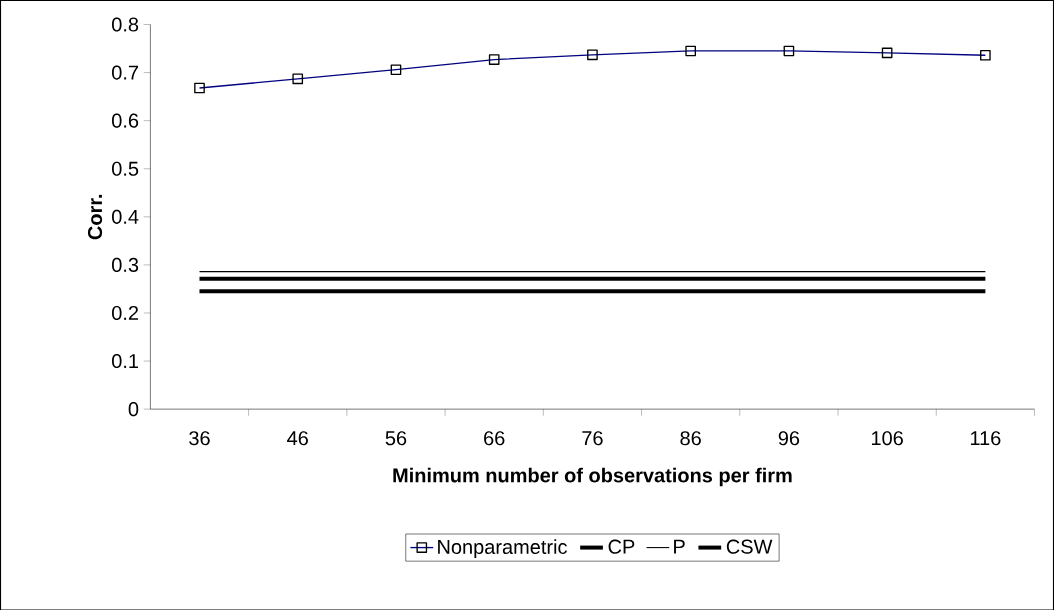  What do you see at coordinates (396, 438) in the screenshot?
I see `x-tick-label: 56` at bounding box center [396, 438].